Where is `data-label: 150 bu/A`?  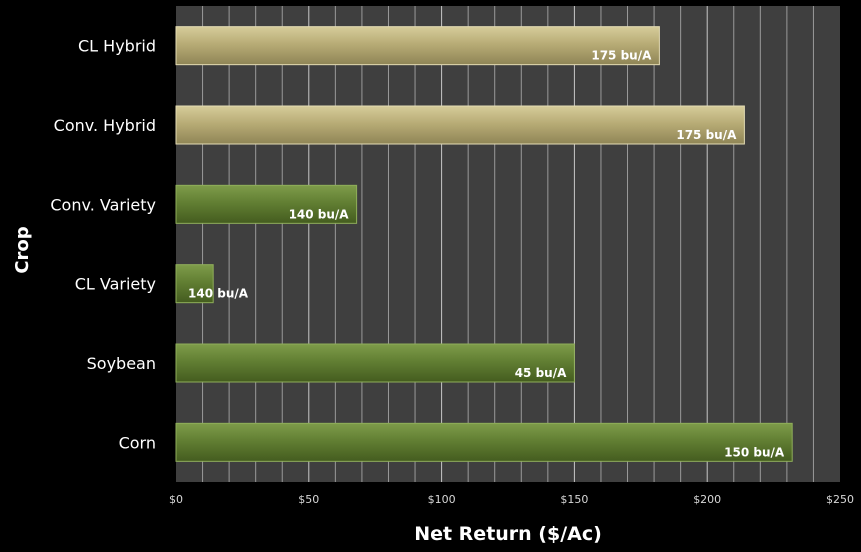 data-label: 150 bu/A is located at coordinates (754, 452).